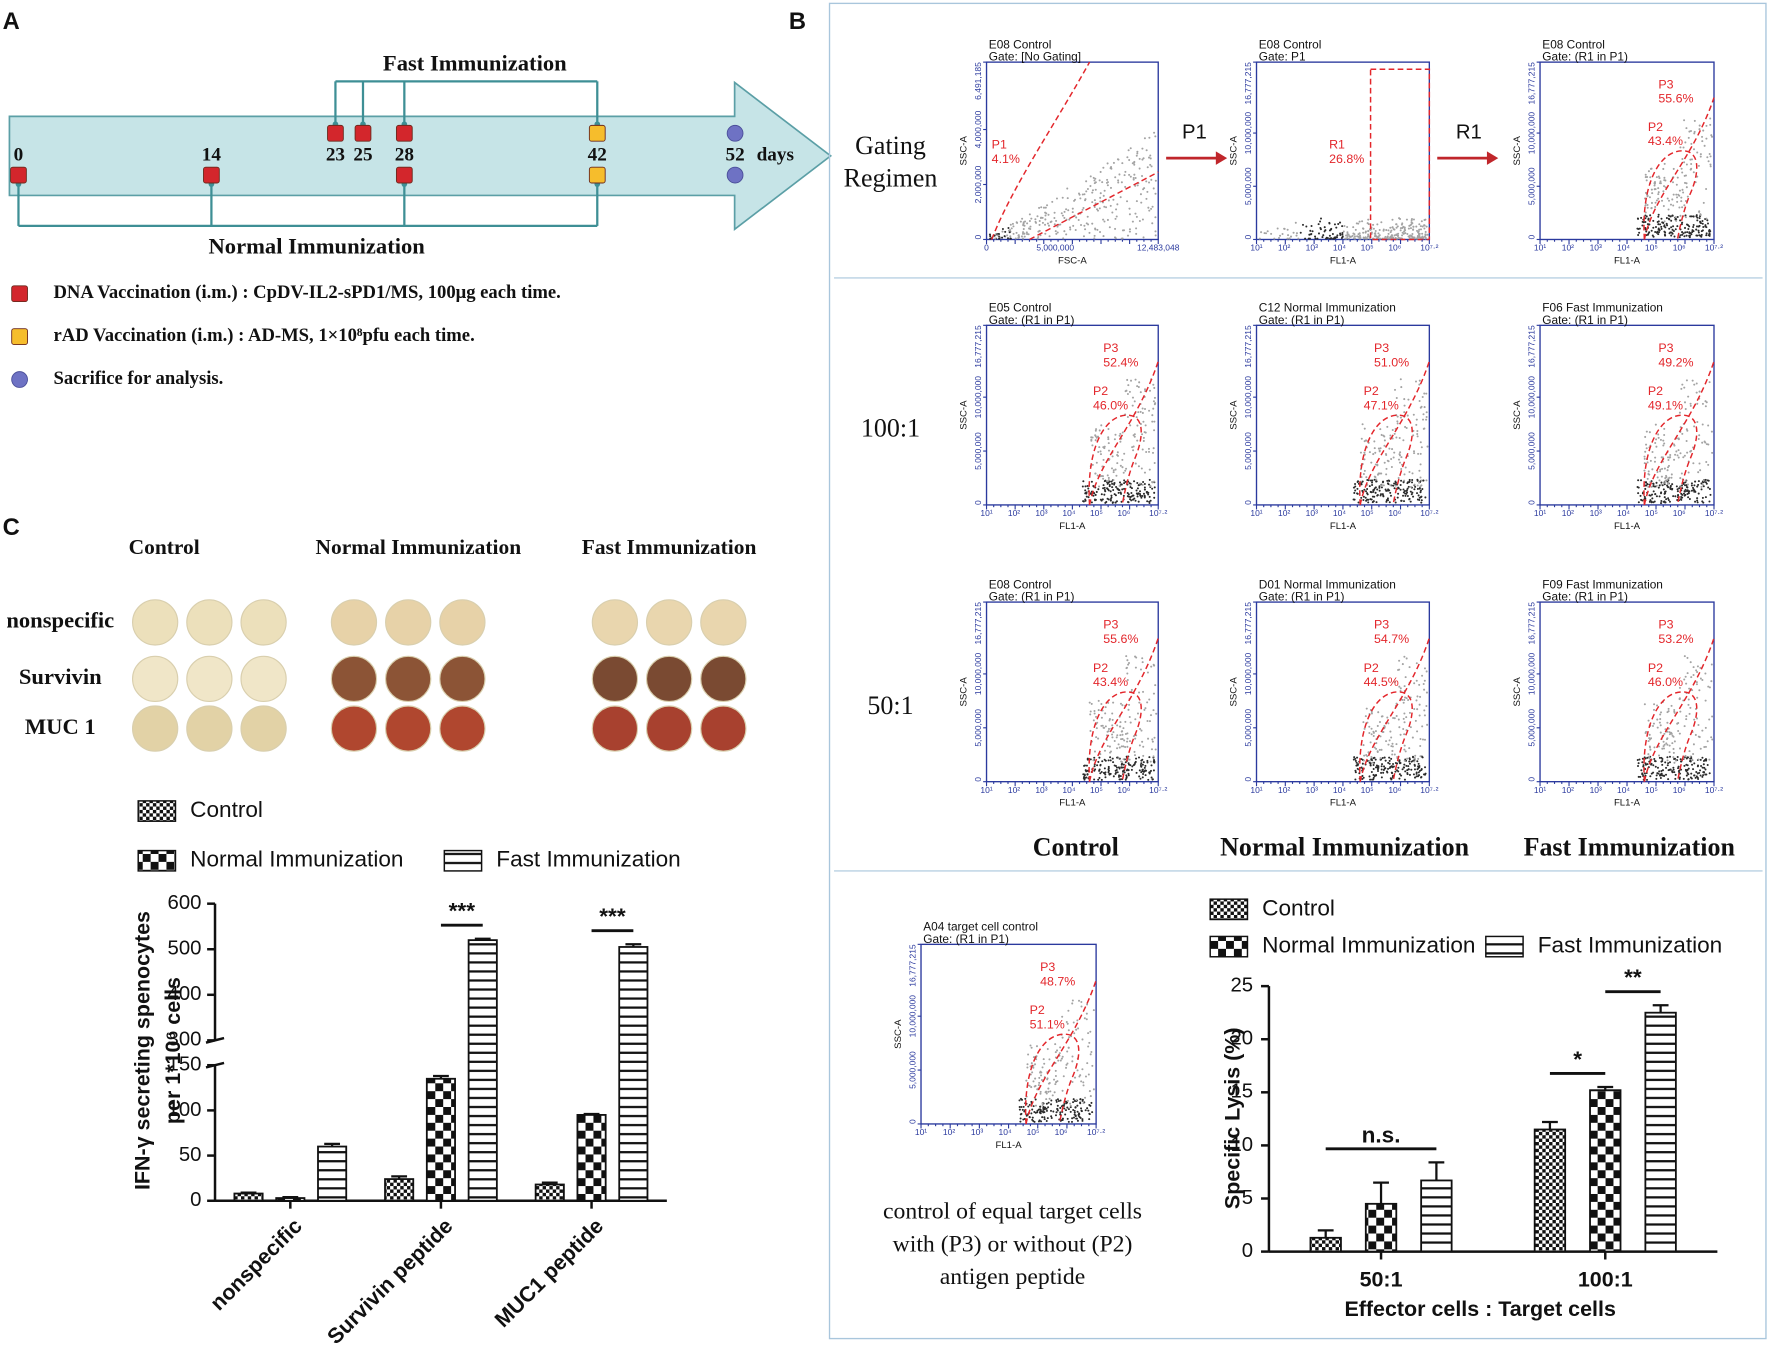 The width and height of the screenshot is (1772, 1351). Describe the element at coordinates (1248, 133) in the screenshot. I see `y-tick-label: 10,000,000` at that location.